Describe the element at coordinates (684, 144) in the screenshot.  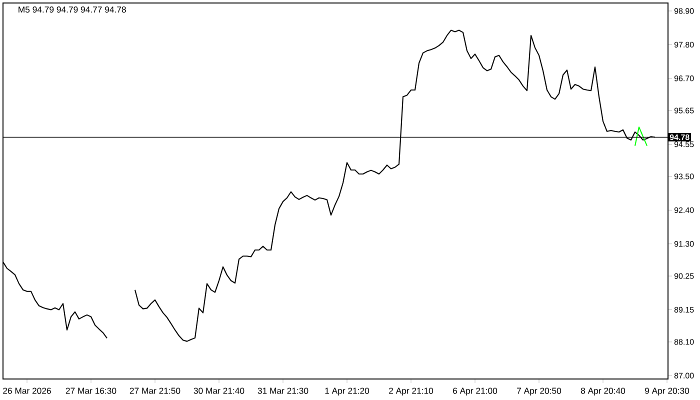
I see `y-tick-label: 94.55` at that location.